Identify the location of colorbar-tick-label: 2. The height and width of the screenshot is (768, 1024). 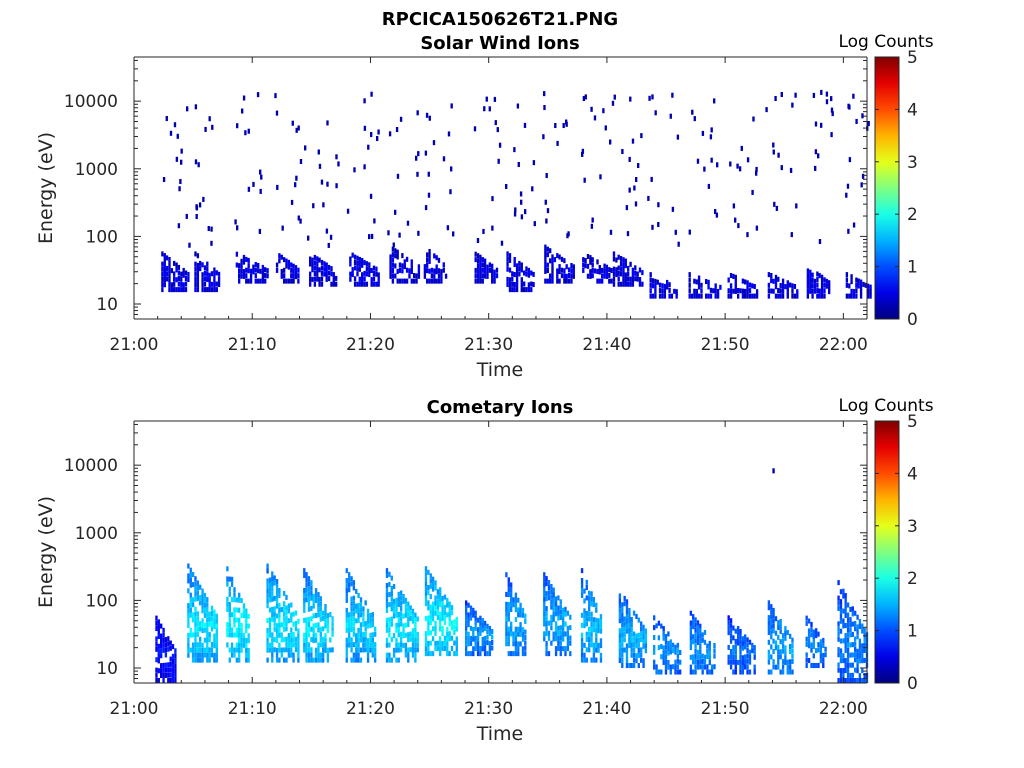
(912, 579).